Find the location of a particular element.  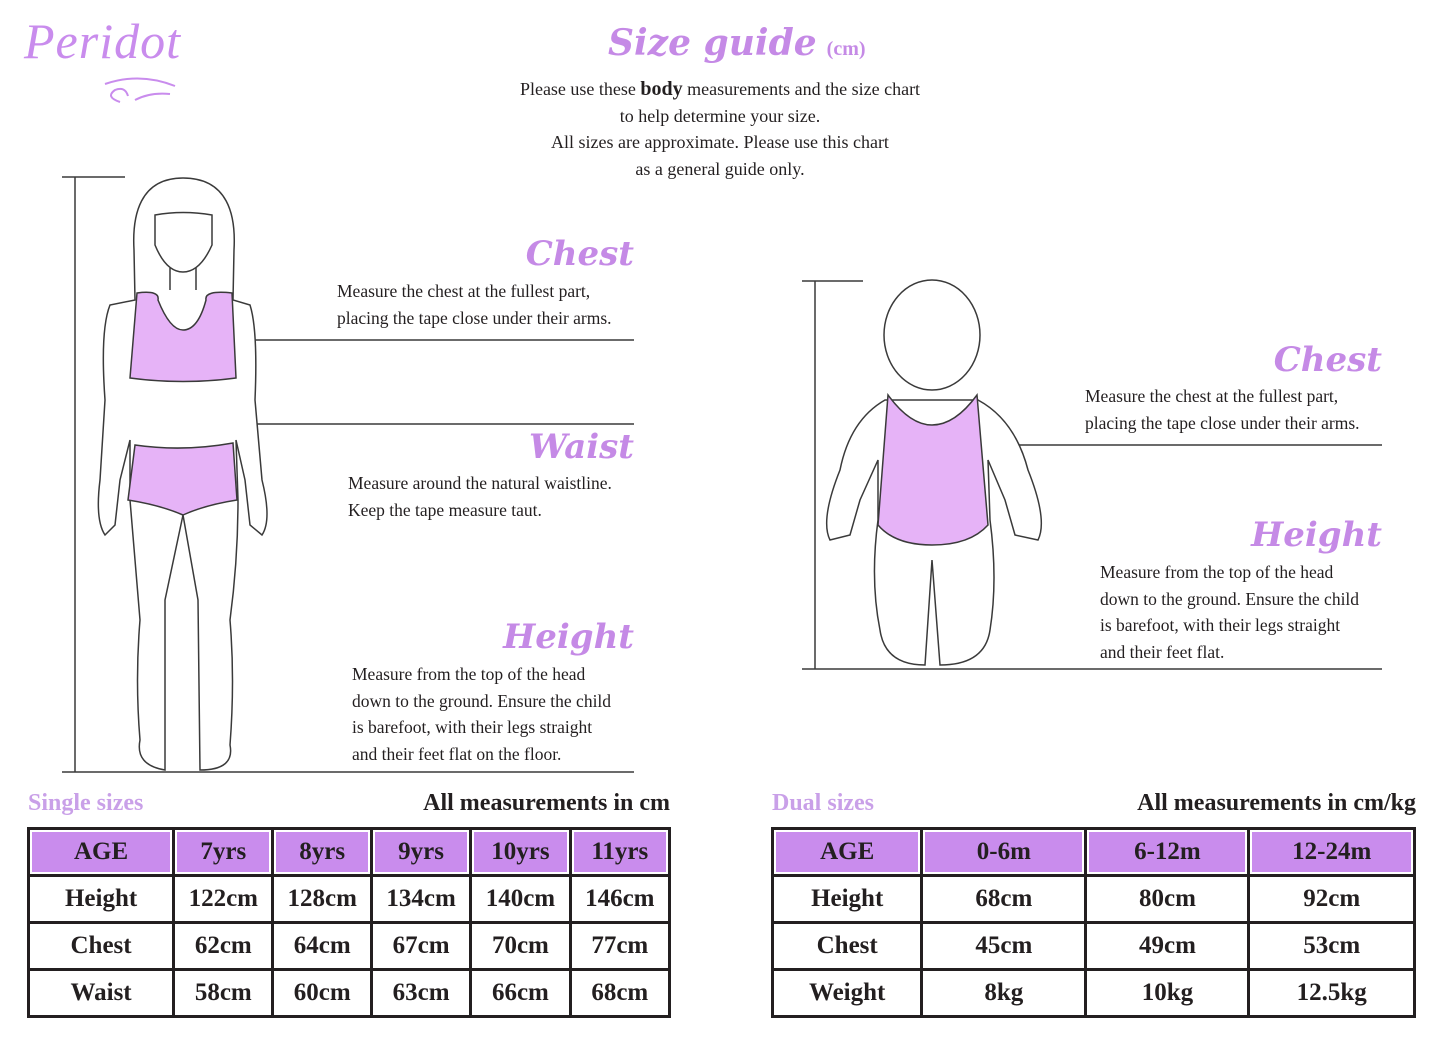

table-cell: 62cm is located at coordinates (223, 946).